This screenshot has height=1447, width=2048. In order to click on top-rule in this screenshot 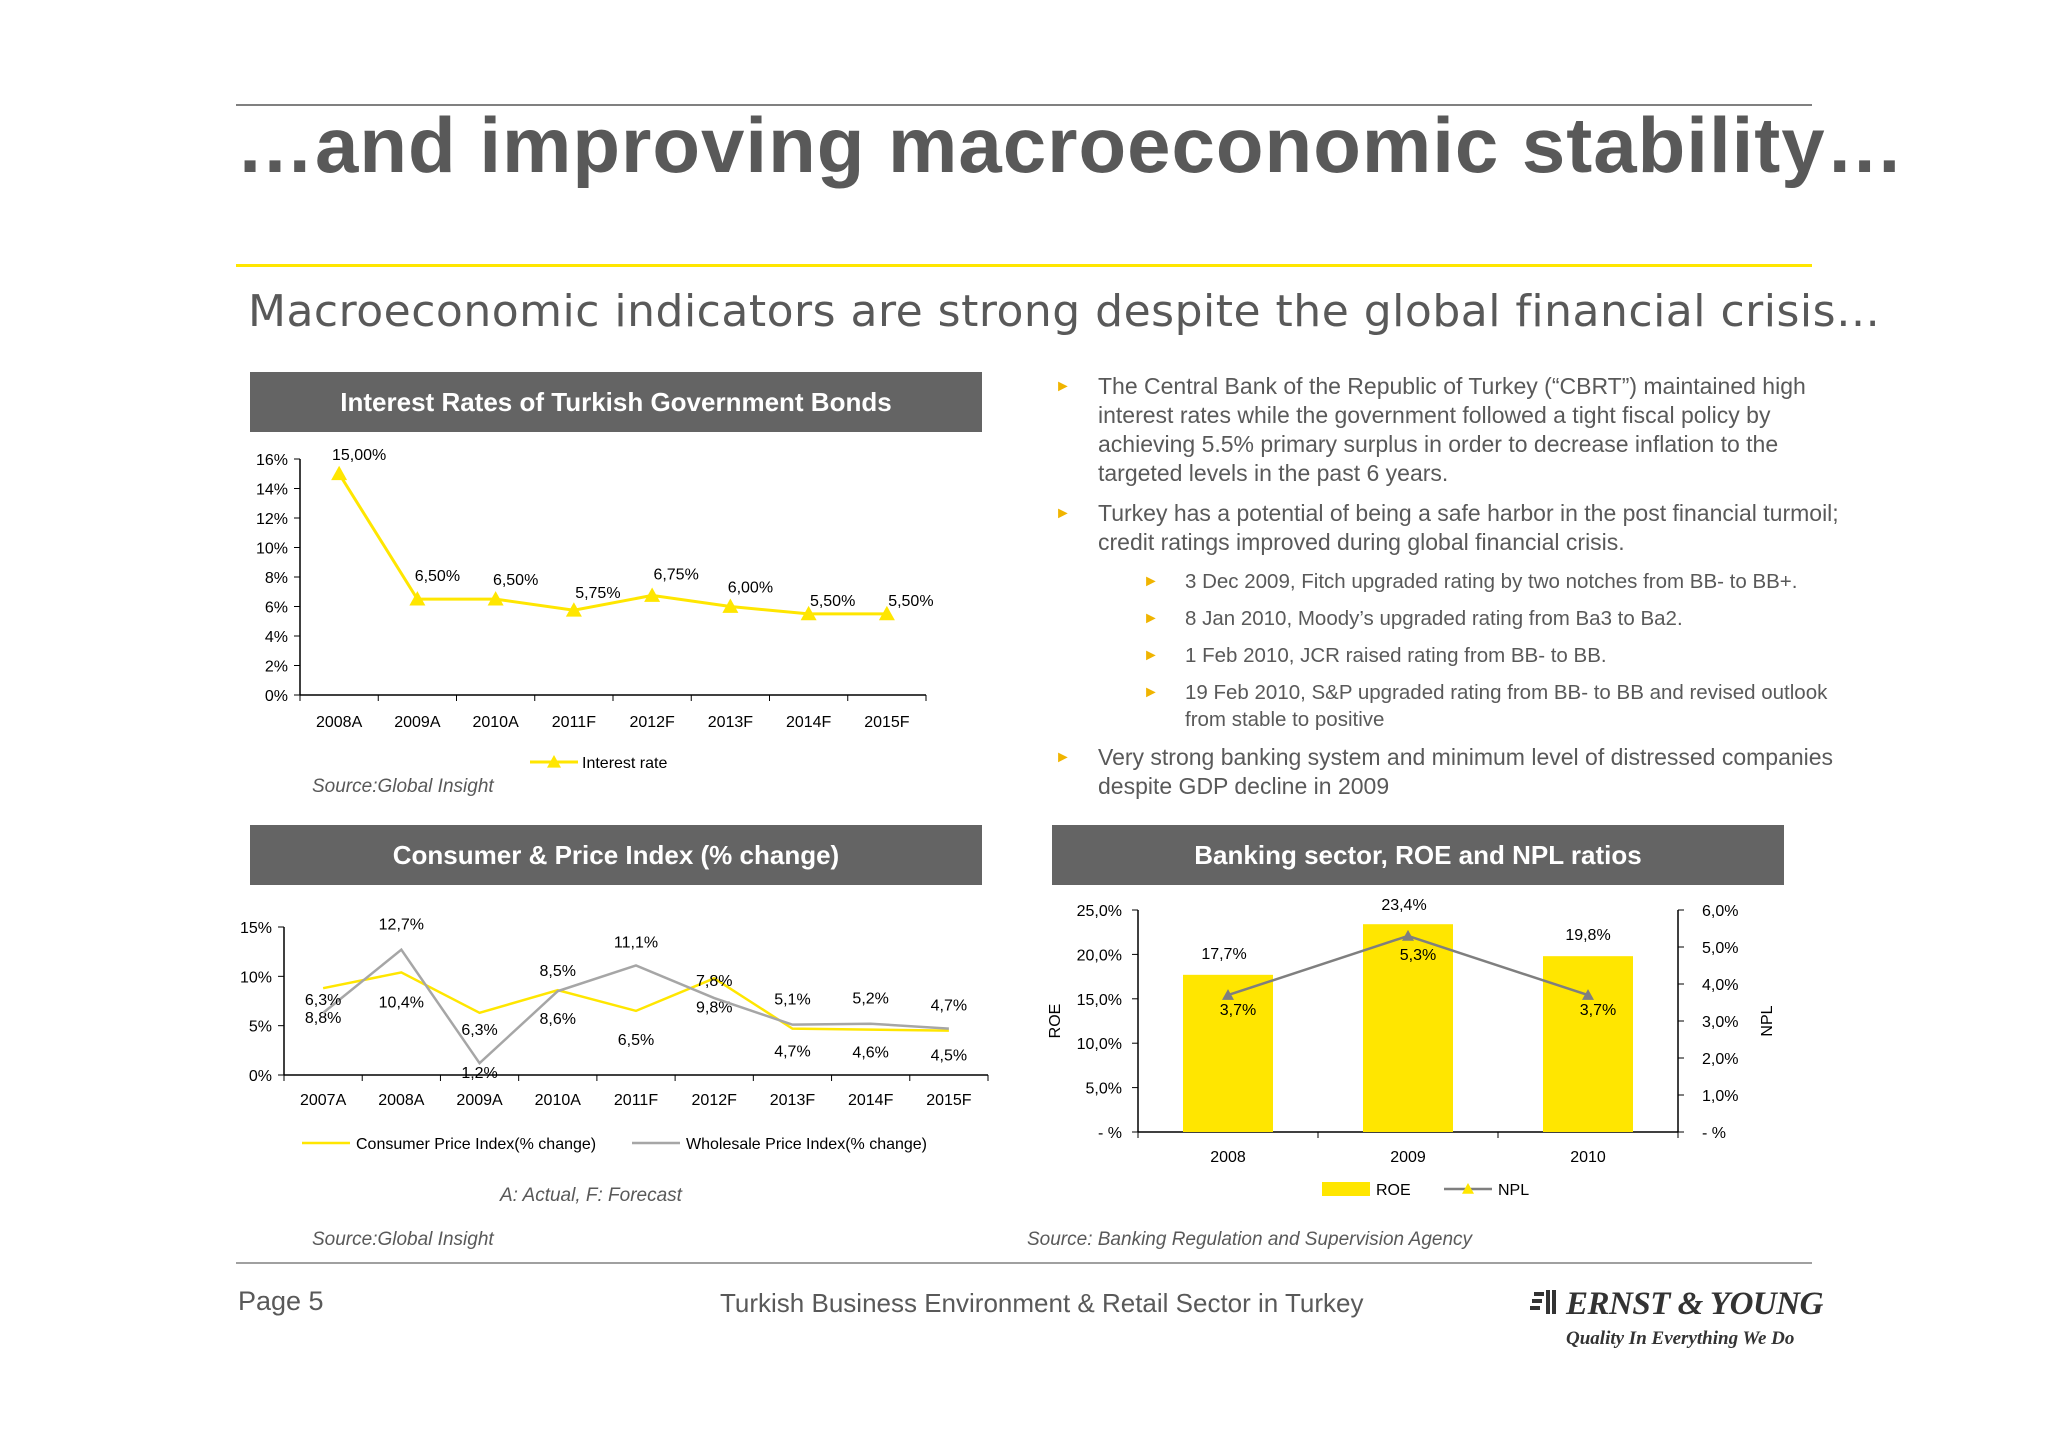, I will do `click(1024, 105)`.